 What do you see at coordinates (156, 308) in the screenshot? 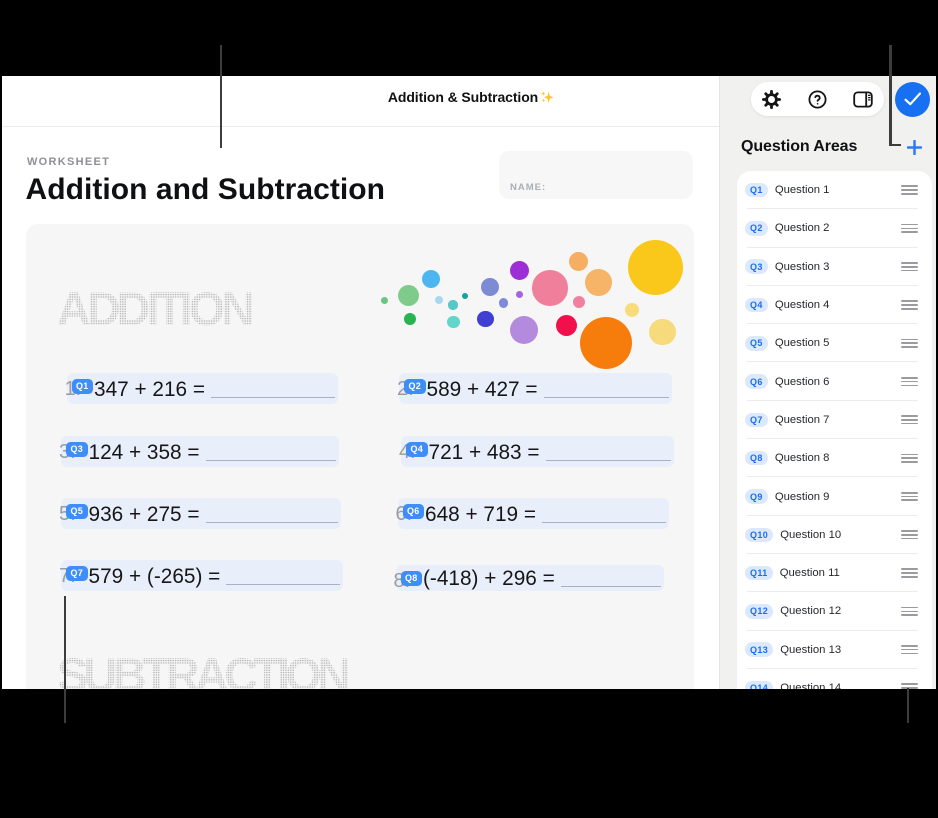
I see `svg-text: ADDITION` at bounding box center [156, 308].